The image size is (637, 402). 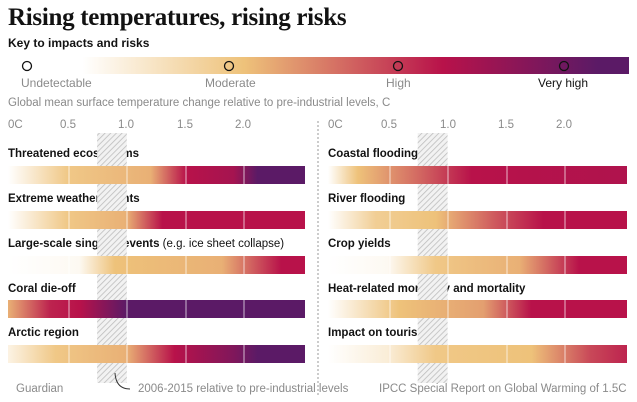 I want to click on row-label: Arctic region, so click(x=43, y=333).